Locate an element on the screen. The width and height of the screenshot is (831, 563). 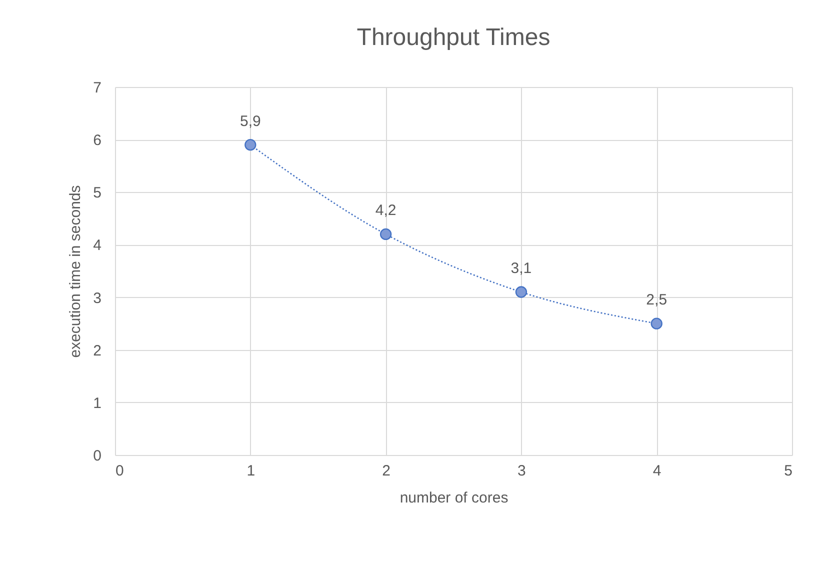
data-label: 3,1 is located at coordinates (521, 269).